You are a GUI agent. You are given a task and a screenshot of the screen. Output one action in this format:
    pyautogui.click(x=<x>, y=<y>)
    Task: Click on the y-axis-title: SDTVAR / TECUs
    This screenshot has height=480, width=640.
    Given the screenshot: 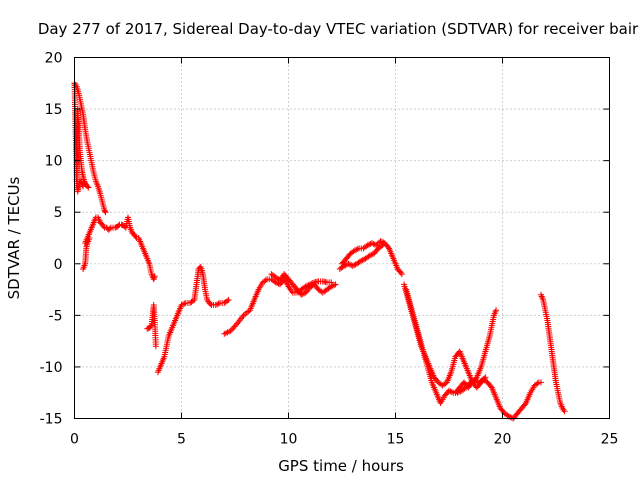 What is the action you would take?
    pyautogui.click(x=14, y=237)
    